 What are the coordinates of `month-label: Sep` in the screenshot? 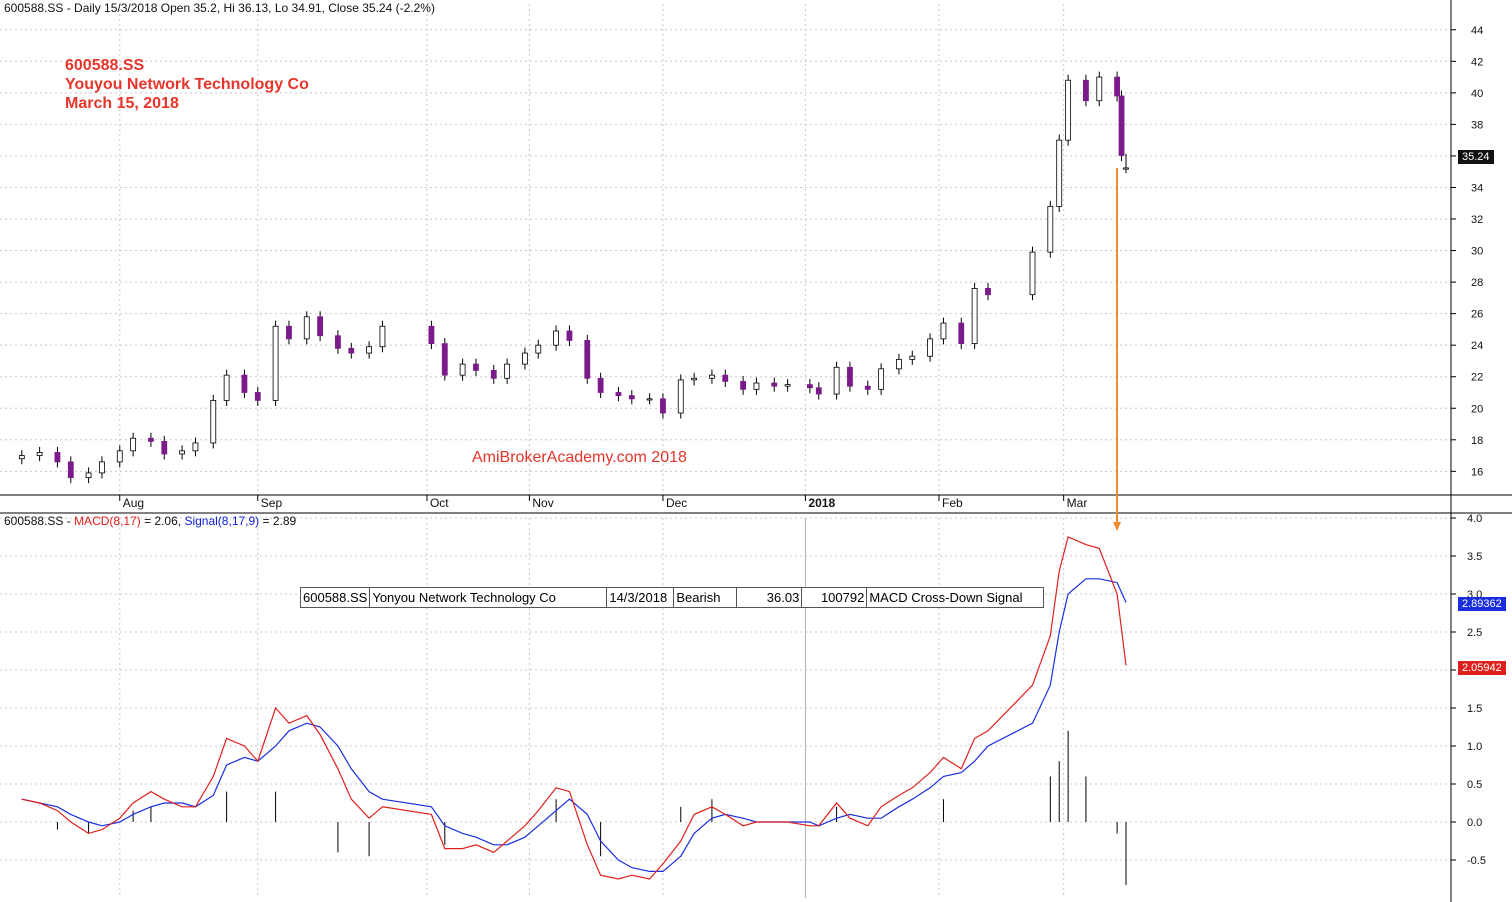 It's located at (272, 503).